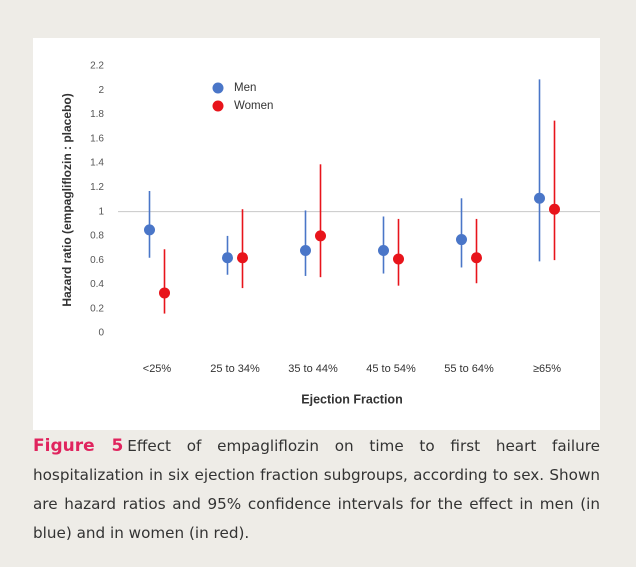  I want to click on x-axis-label: Ejection Fraction, so click(351, 399).